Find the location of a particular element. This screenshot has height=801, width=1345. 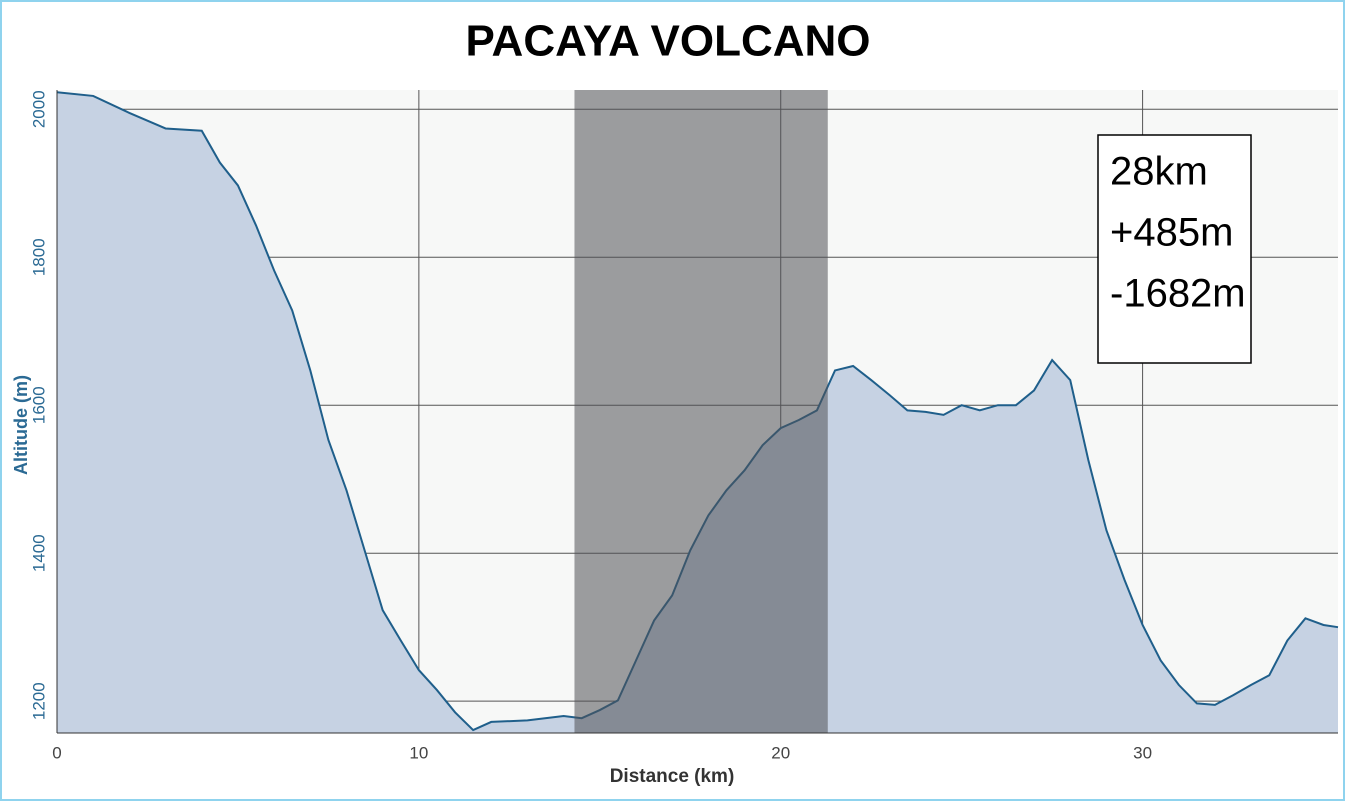

annotation: 28km +485m -1682m is located at coordinates (1174, 249).